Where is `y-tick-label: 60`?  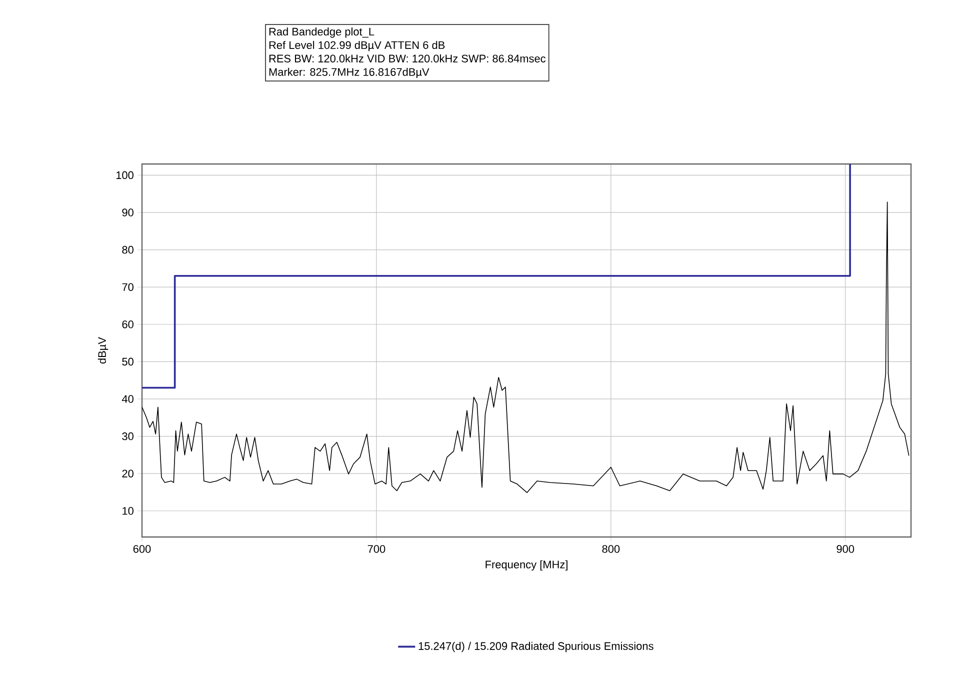
y-tick-label: 60 is located at coordinates (128, 324).